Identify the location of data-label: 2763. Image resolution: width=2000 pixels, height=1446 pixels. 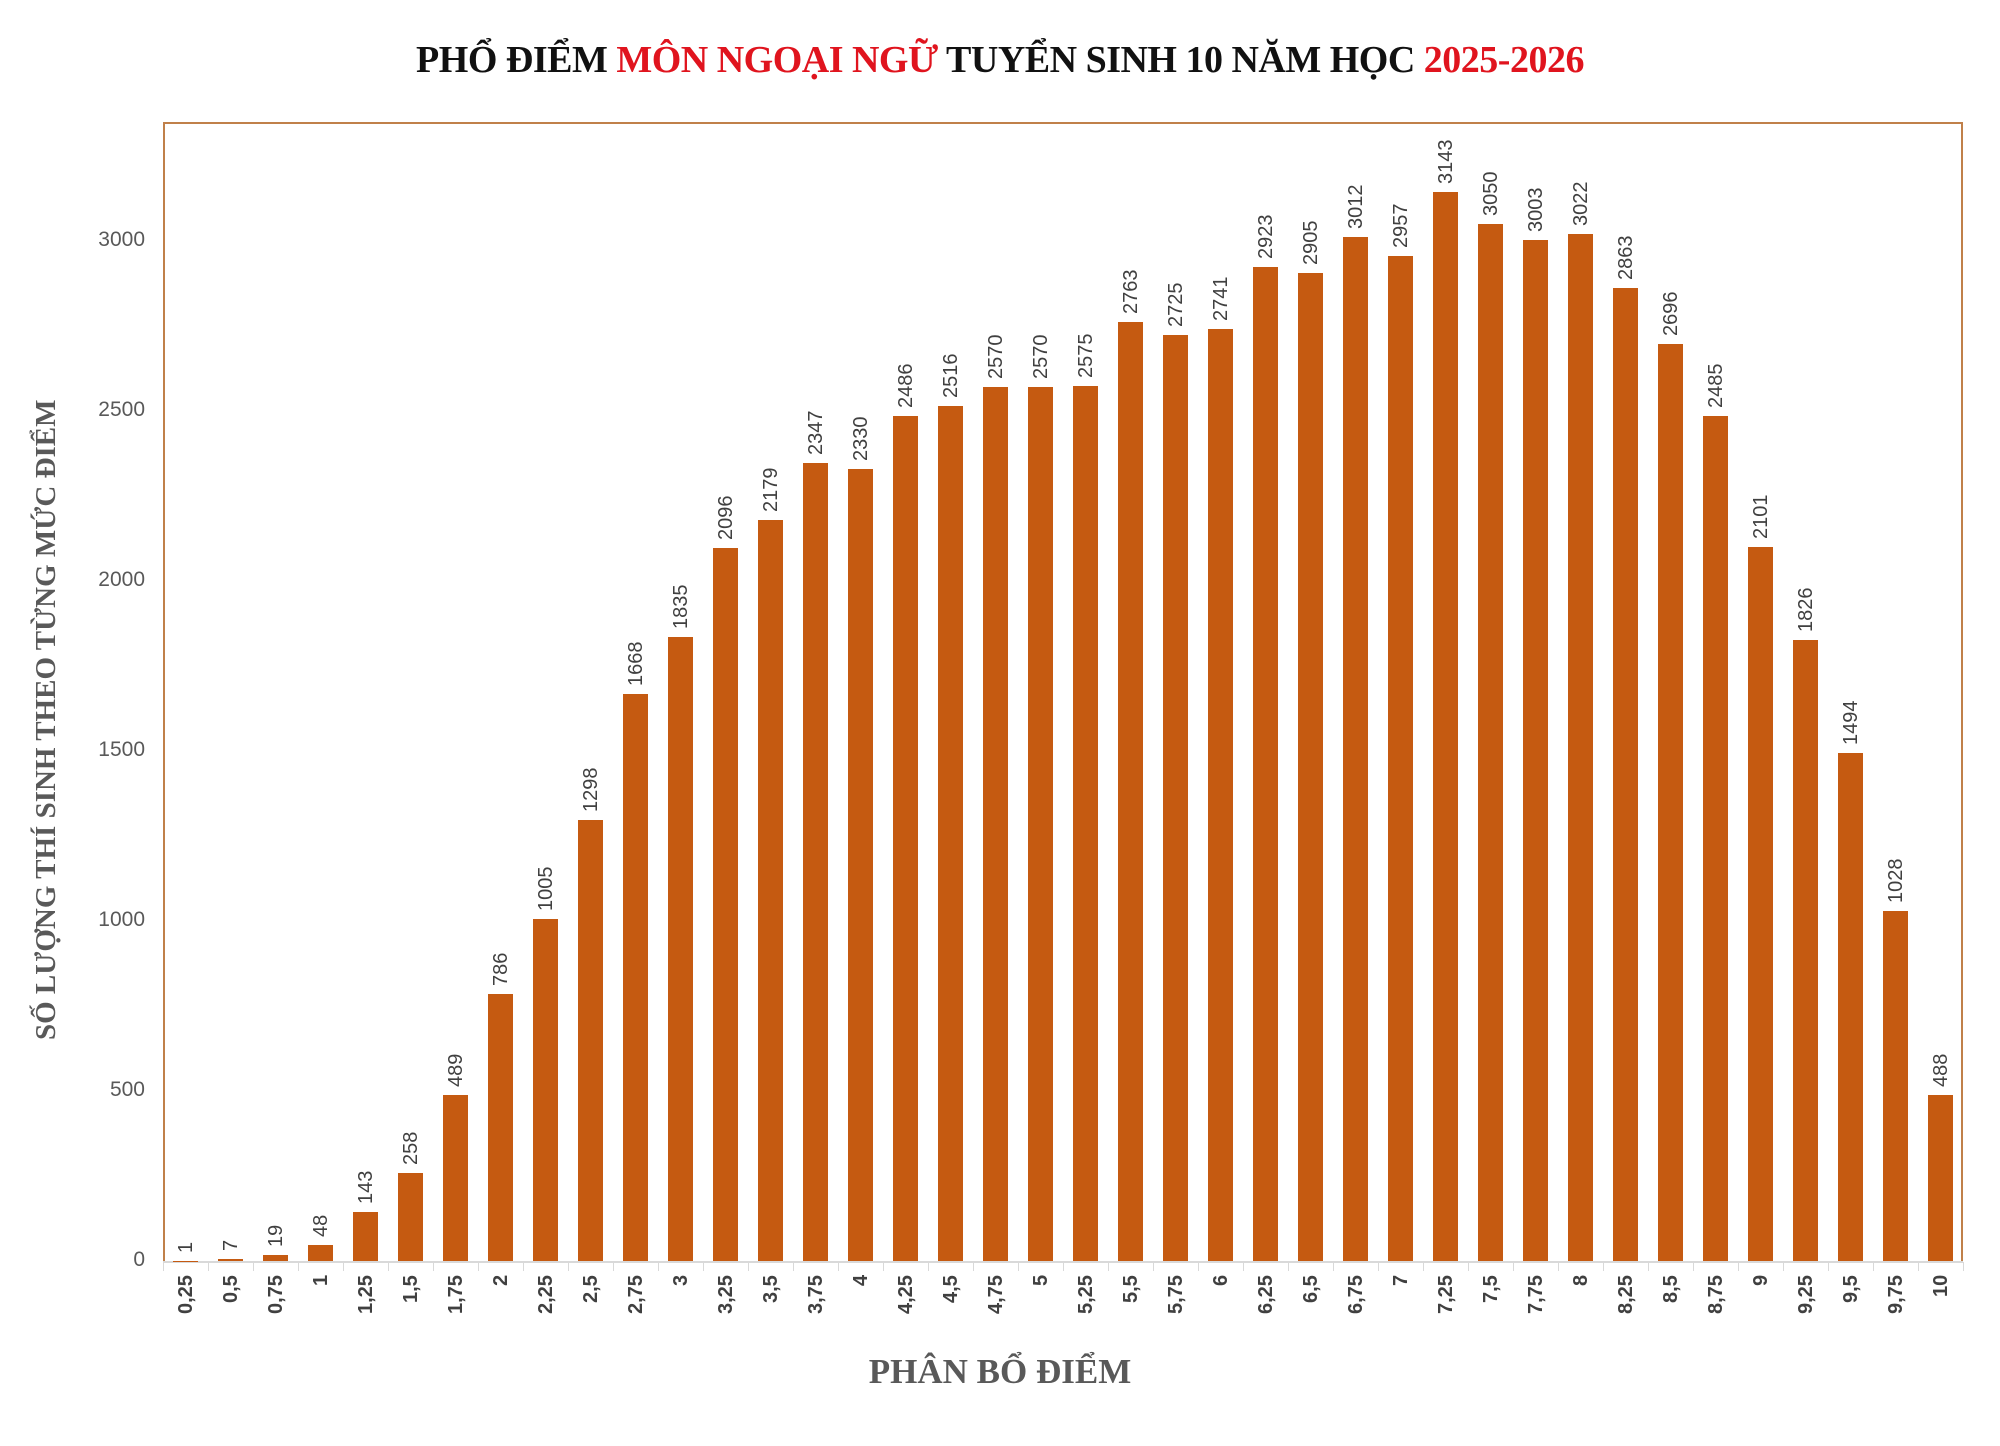
(1130, 291).